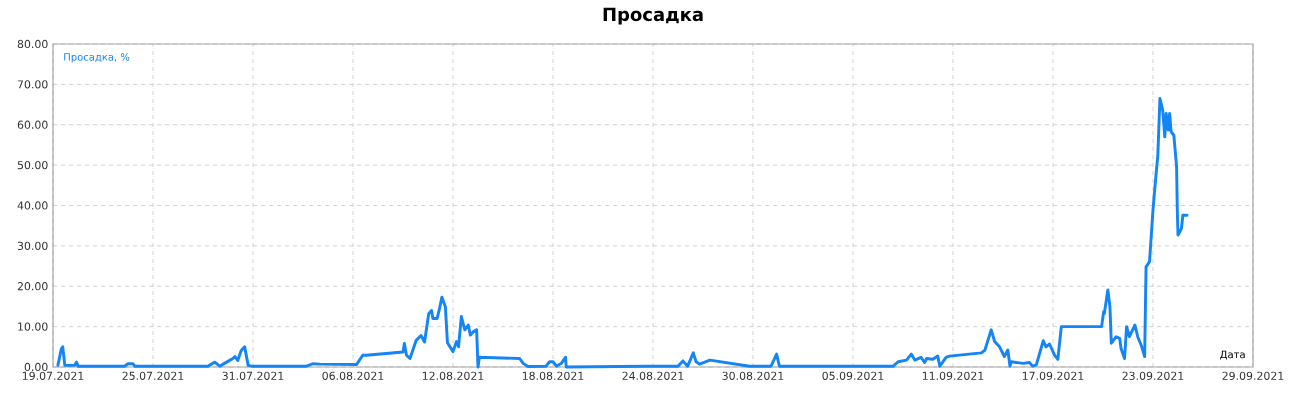  What do you see at coordinates (653, 375) in the screenshot?
I see `x-tick-label: 24.08.2021` at bounding box center [653, 375].